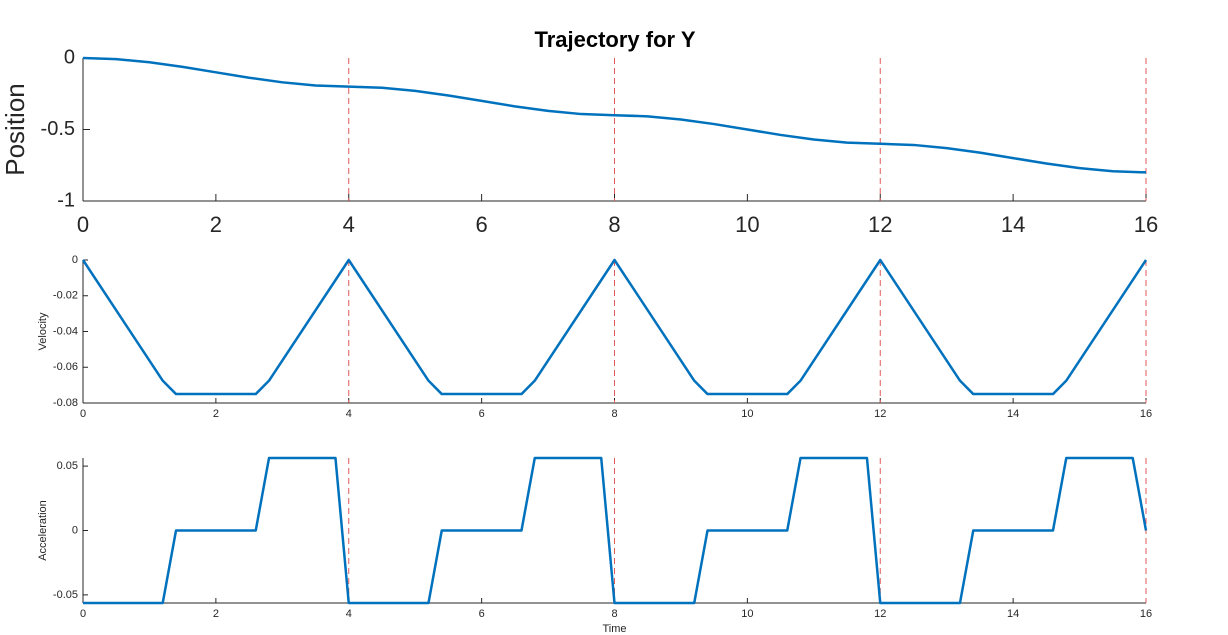  Describe the element at coordinates (615, 39) in the screenshot. I see `chart-title: Trajectory for Y` at that location.